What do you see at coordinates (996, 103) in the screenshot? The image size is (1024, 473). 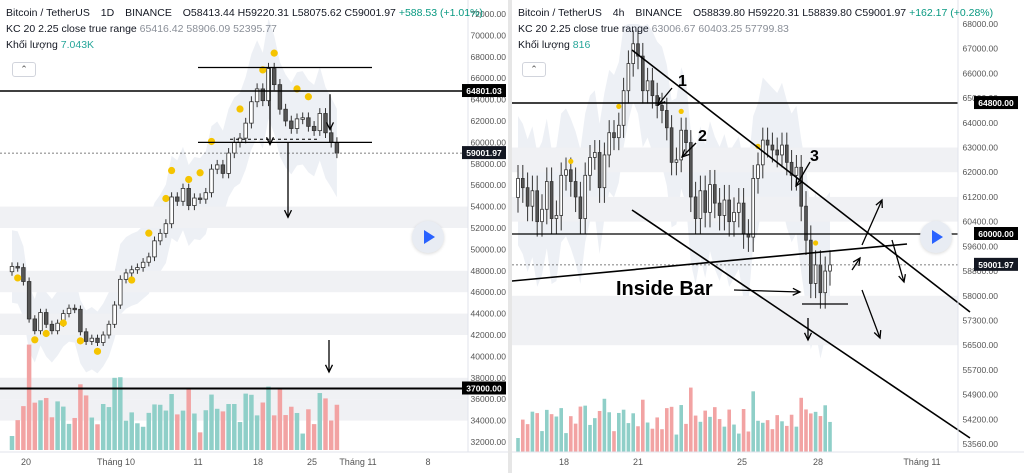 I see `resistance-price-tag-bg` at bounding box center [996, 103].